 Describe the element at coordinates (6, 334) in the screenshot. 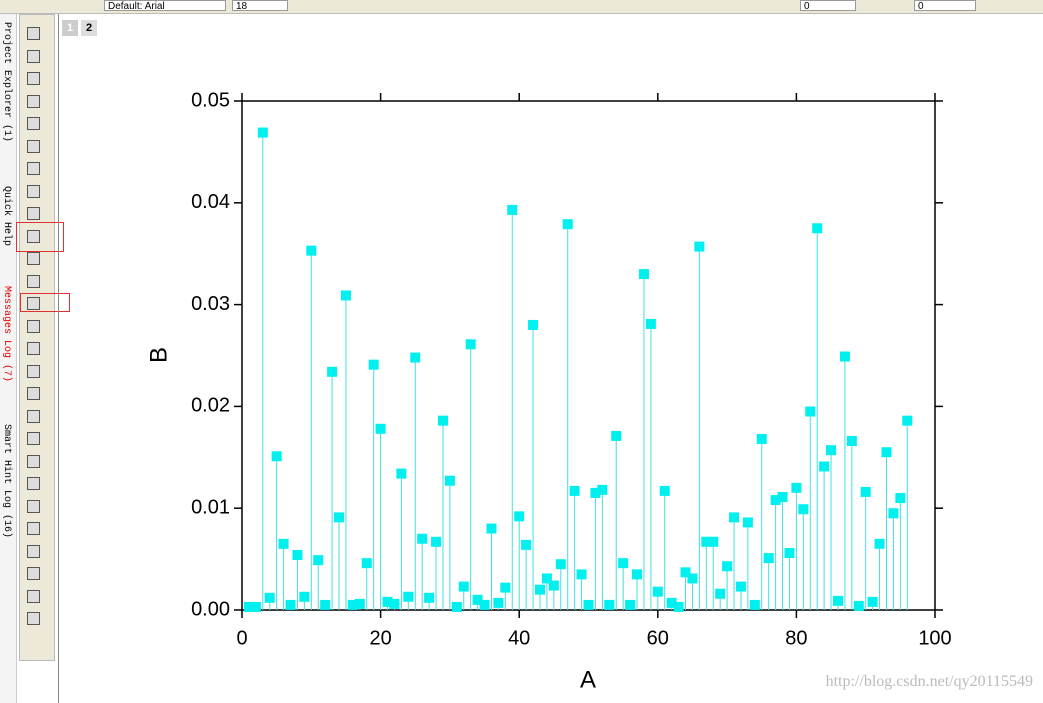

I see `side-tab: Messages Log (7)` at that location.